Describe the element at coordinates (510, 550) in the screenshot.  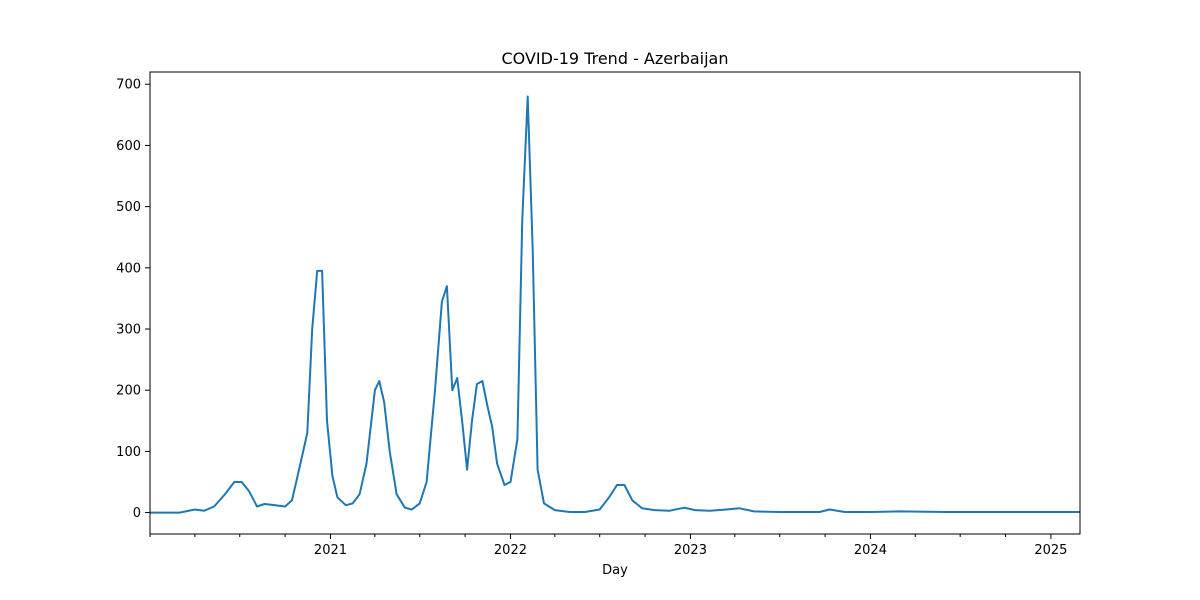
I see `x-tick-label: 2022` at that location.